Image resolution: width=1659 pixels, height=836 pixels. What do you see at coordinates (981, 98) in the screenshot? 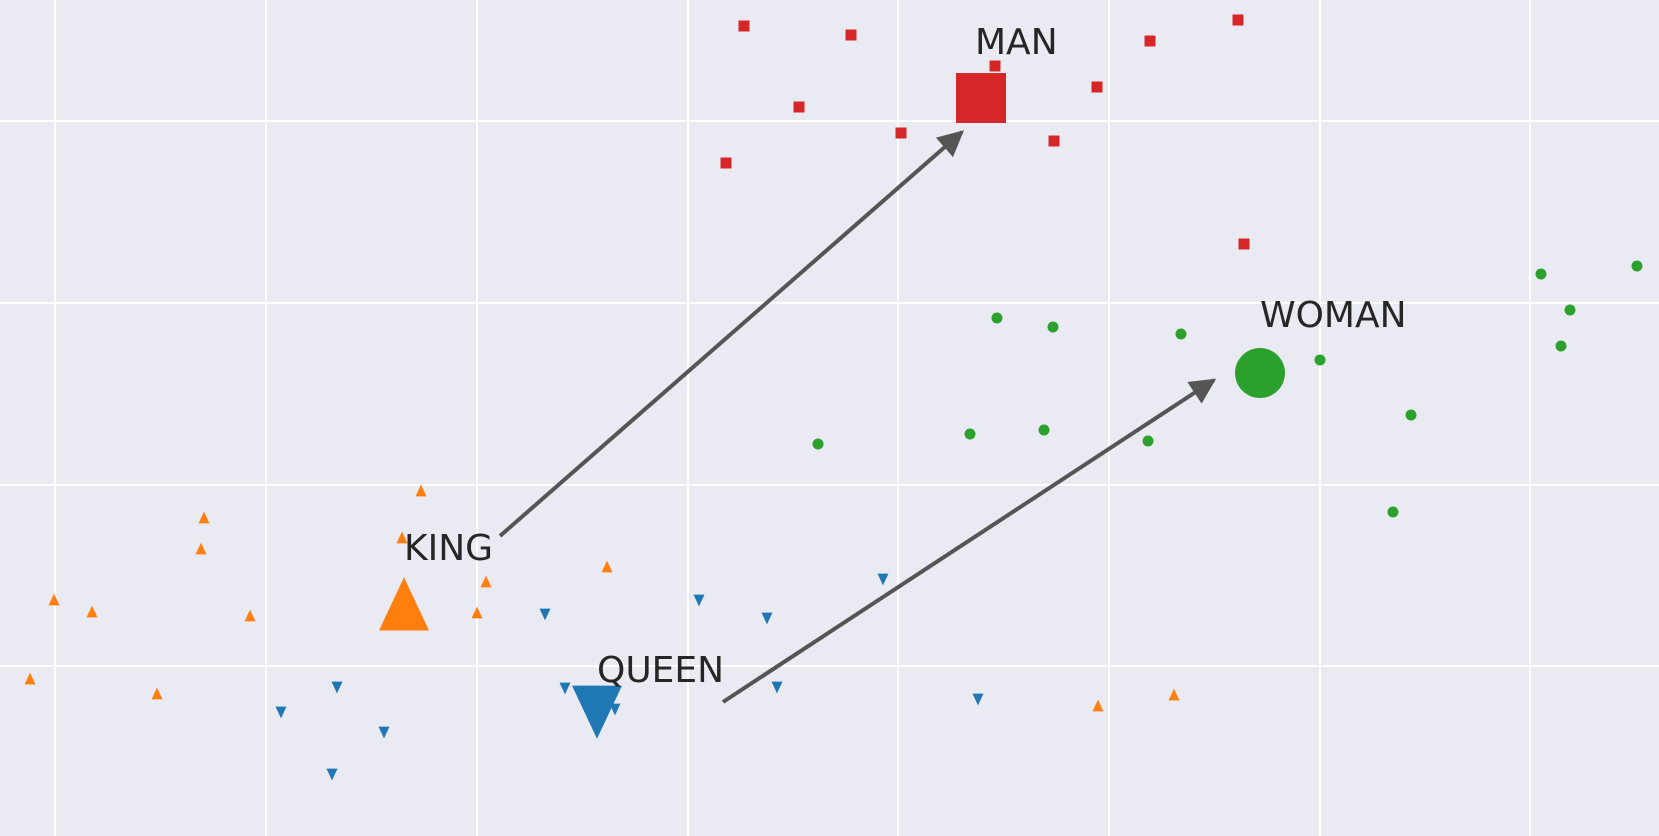
I see `highlight-man-marker` at bounding box center [981, 98].